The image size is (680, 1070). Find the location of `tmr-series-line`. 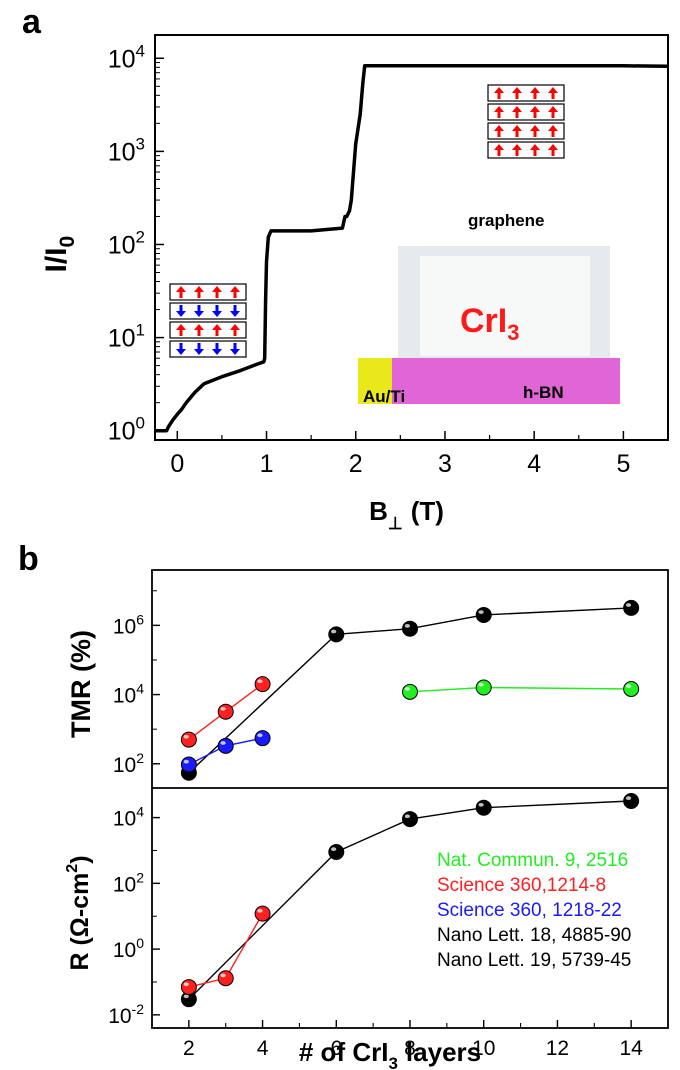

tmr-series-line is located at coordinates (520, 689).